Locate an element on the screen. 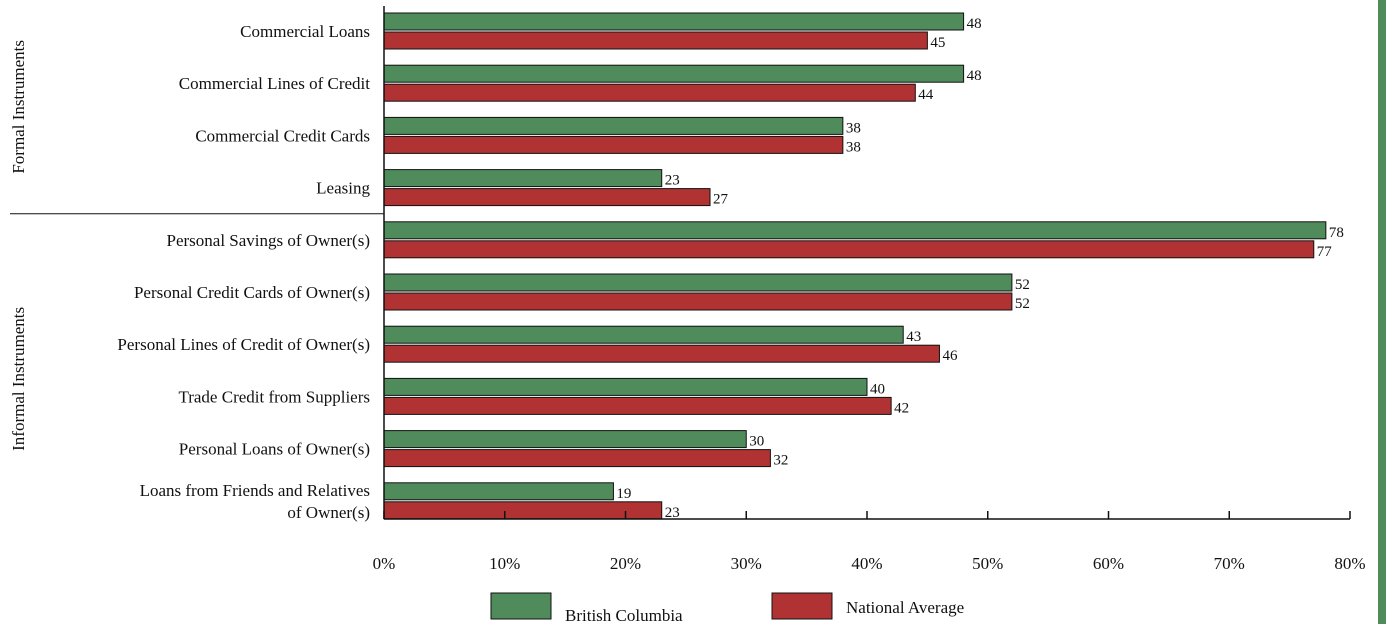 The height and width of the screenshot is (624, 1386). bar-national-average-trade-credit-from-suppliers is located at coordinates (637, 405).